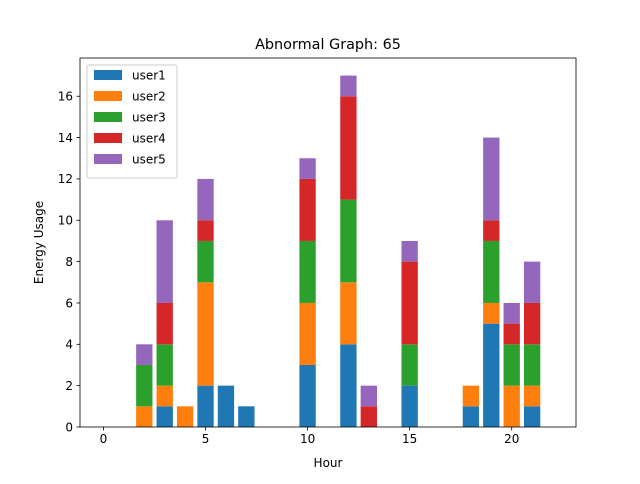 The image size is (640, 484). Describe the element at coordinates (511, 439) in the screenshot. I see `x-tick-label: 20` at that location.